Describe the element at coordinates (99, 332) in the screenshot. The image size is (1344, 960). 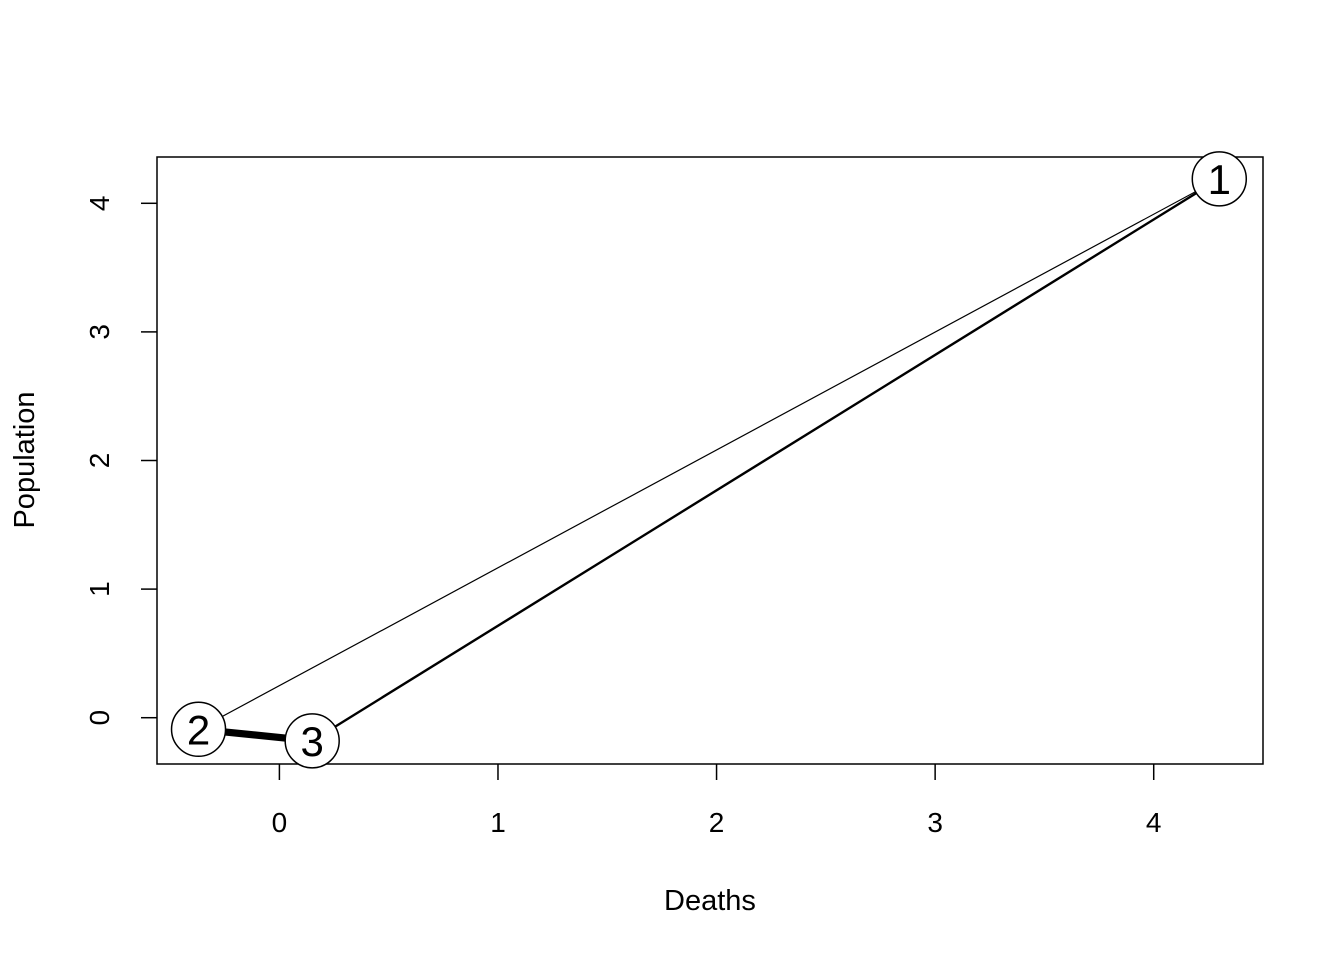
I see `y-tick-label: 3` at that location.